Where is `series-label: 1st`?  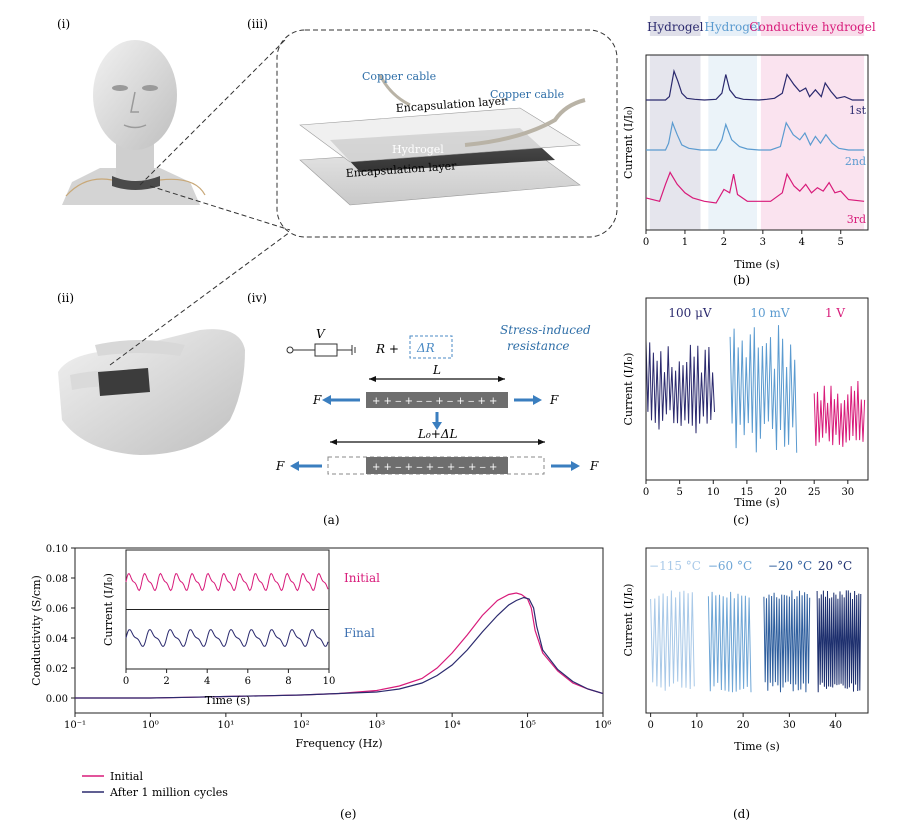
series-label: 1st is located at coordinates (858, 110).